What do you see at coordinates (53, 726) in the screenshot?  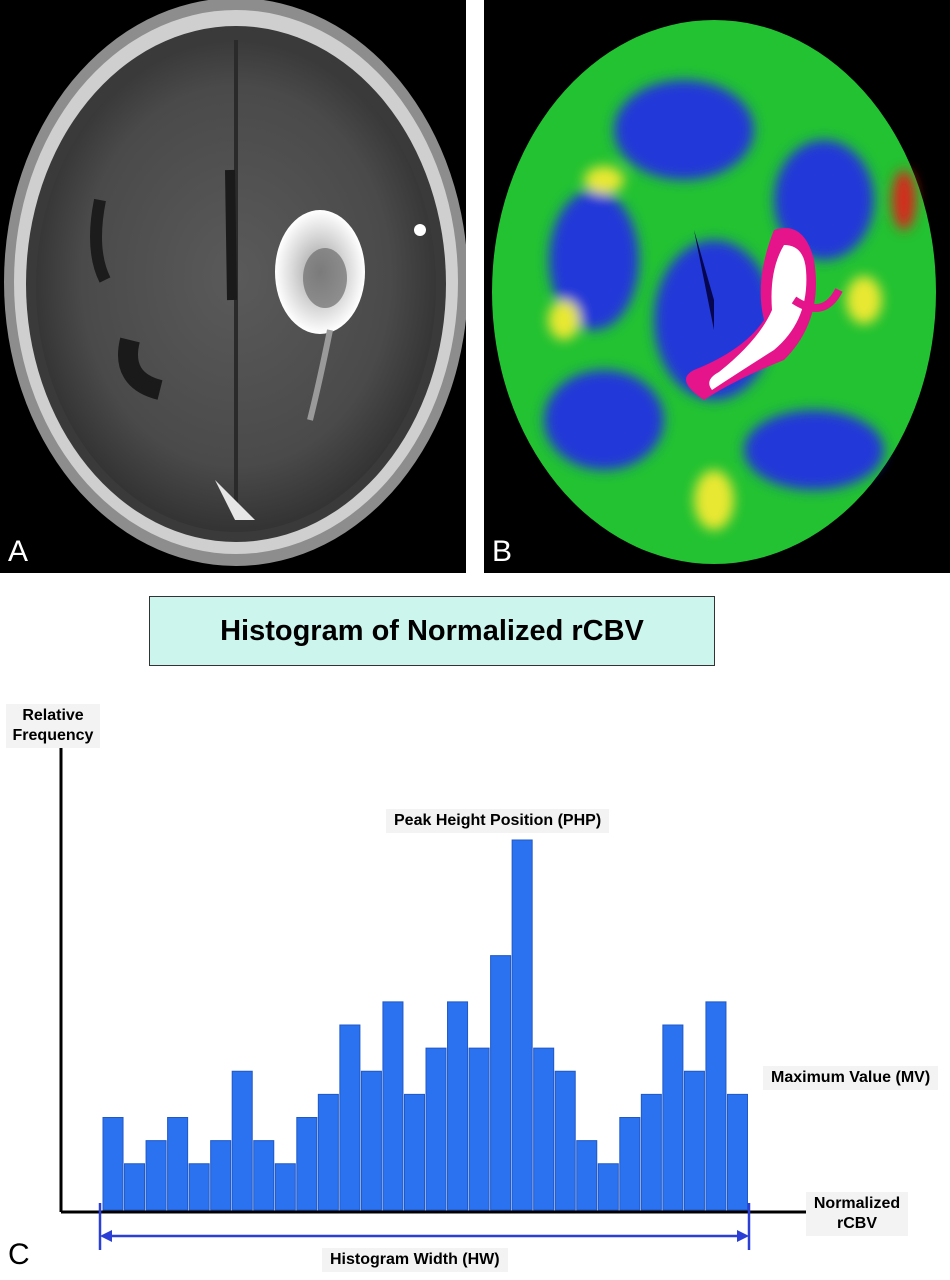 I see `y-axis-label: Relative Frequency` at bounding box center [53, 726].